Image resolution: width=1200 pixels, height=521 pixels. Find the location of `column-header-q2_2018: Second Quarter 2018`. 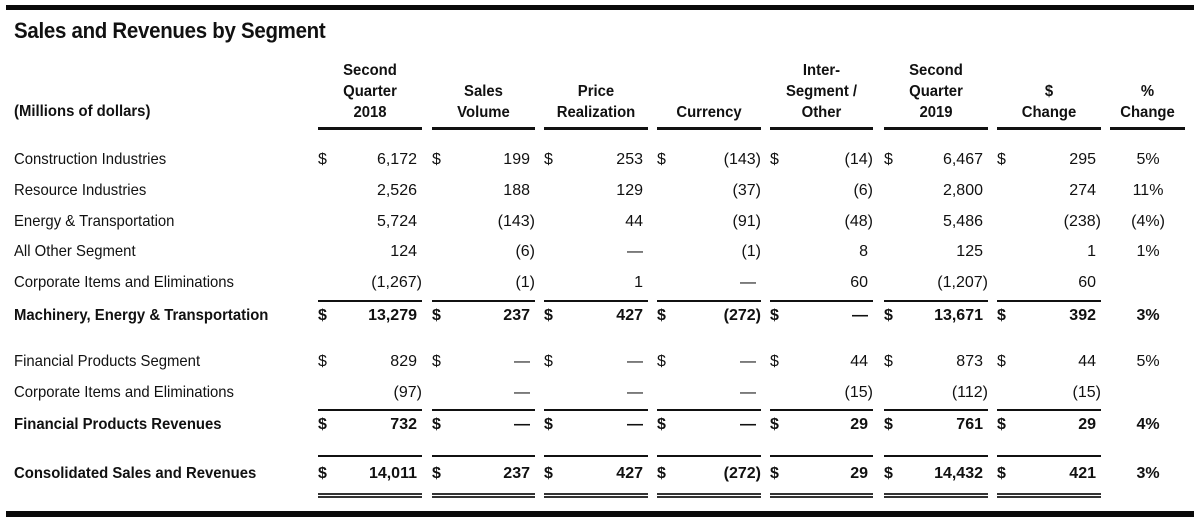

column-header-q2_2018: Second Quarter 2018 is located at coordinates (370, 91).